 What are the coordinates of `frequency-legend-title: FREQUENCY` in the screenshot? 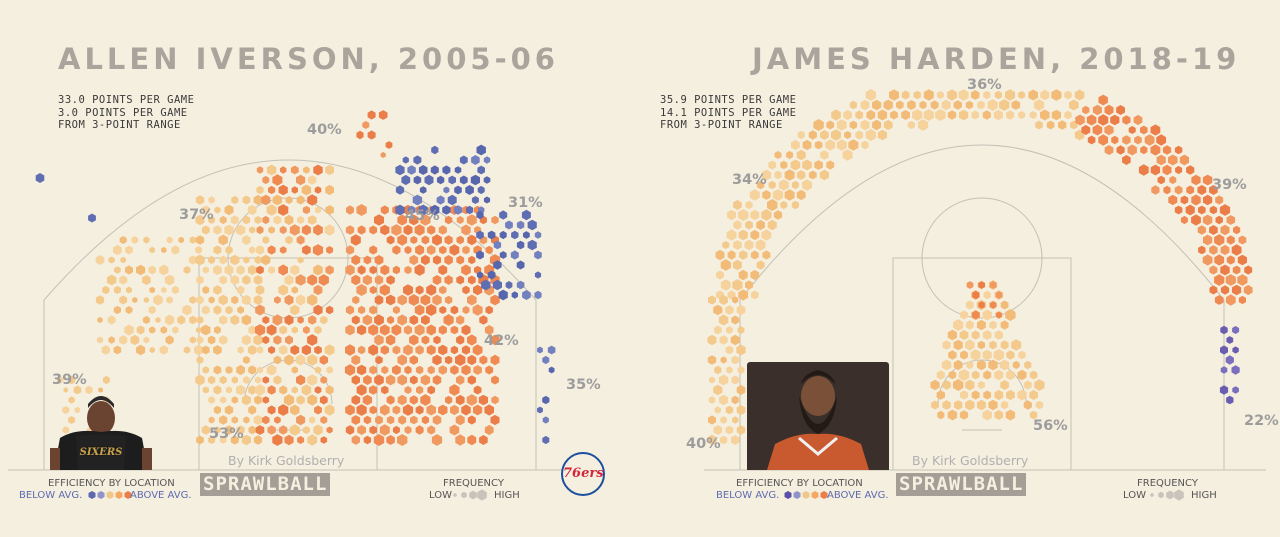 It's located at (473, 483).